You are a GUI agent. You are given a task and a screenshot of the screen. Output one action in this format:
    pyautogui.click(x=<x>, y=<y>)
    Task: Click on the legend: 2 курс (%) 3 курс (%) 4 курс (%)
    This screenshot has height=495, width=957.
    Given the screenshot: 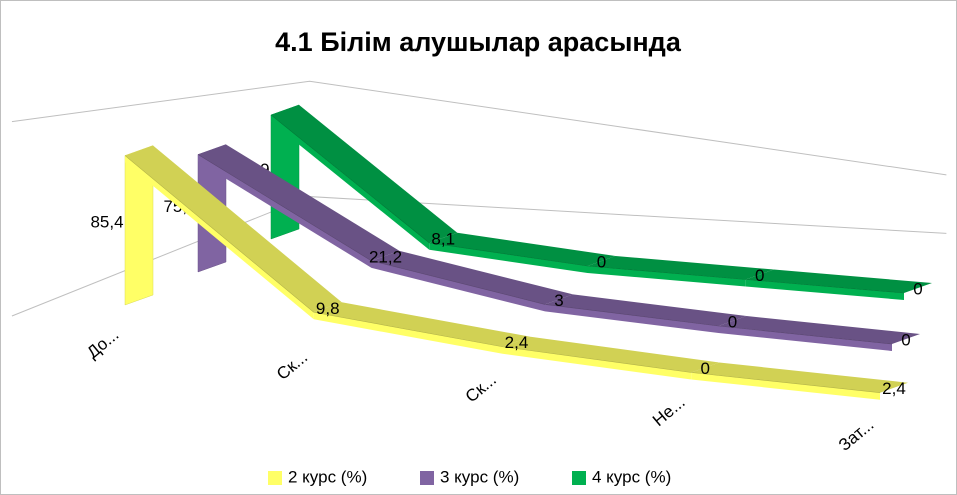 What is the action you would take?
    pyautogui.click(x=469, y=476)
    